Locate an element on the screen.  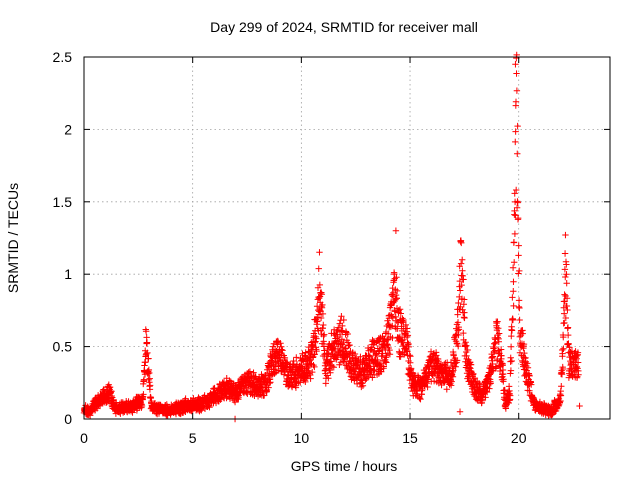
y-axis-label: SRMTID / TECUs is located at coordinates (13, 238).